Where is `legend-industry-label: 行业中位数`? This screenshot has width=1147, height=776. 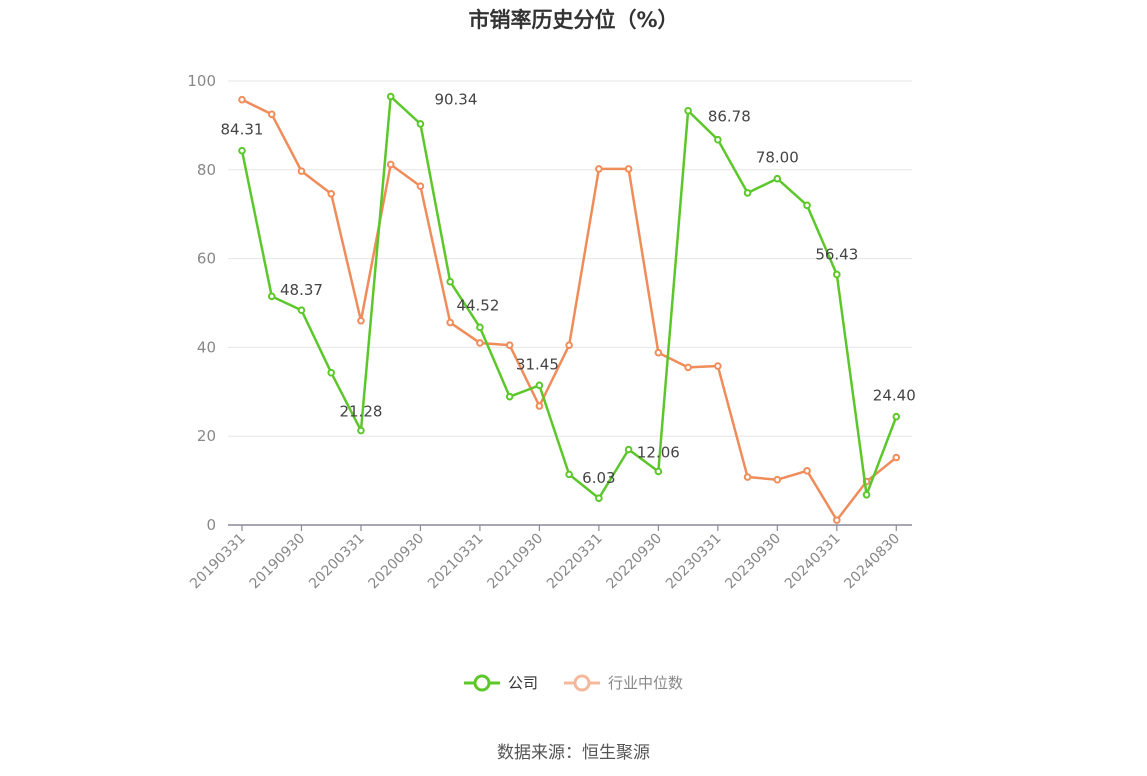
legend-industry-label: 行业中位数 is located at coordinates (646, 683).